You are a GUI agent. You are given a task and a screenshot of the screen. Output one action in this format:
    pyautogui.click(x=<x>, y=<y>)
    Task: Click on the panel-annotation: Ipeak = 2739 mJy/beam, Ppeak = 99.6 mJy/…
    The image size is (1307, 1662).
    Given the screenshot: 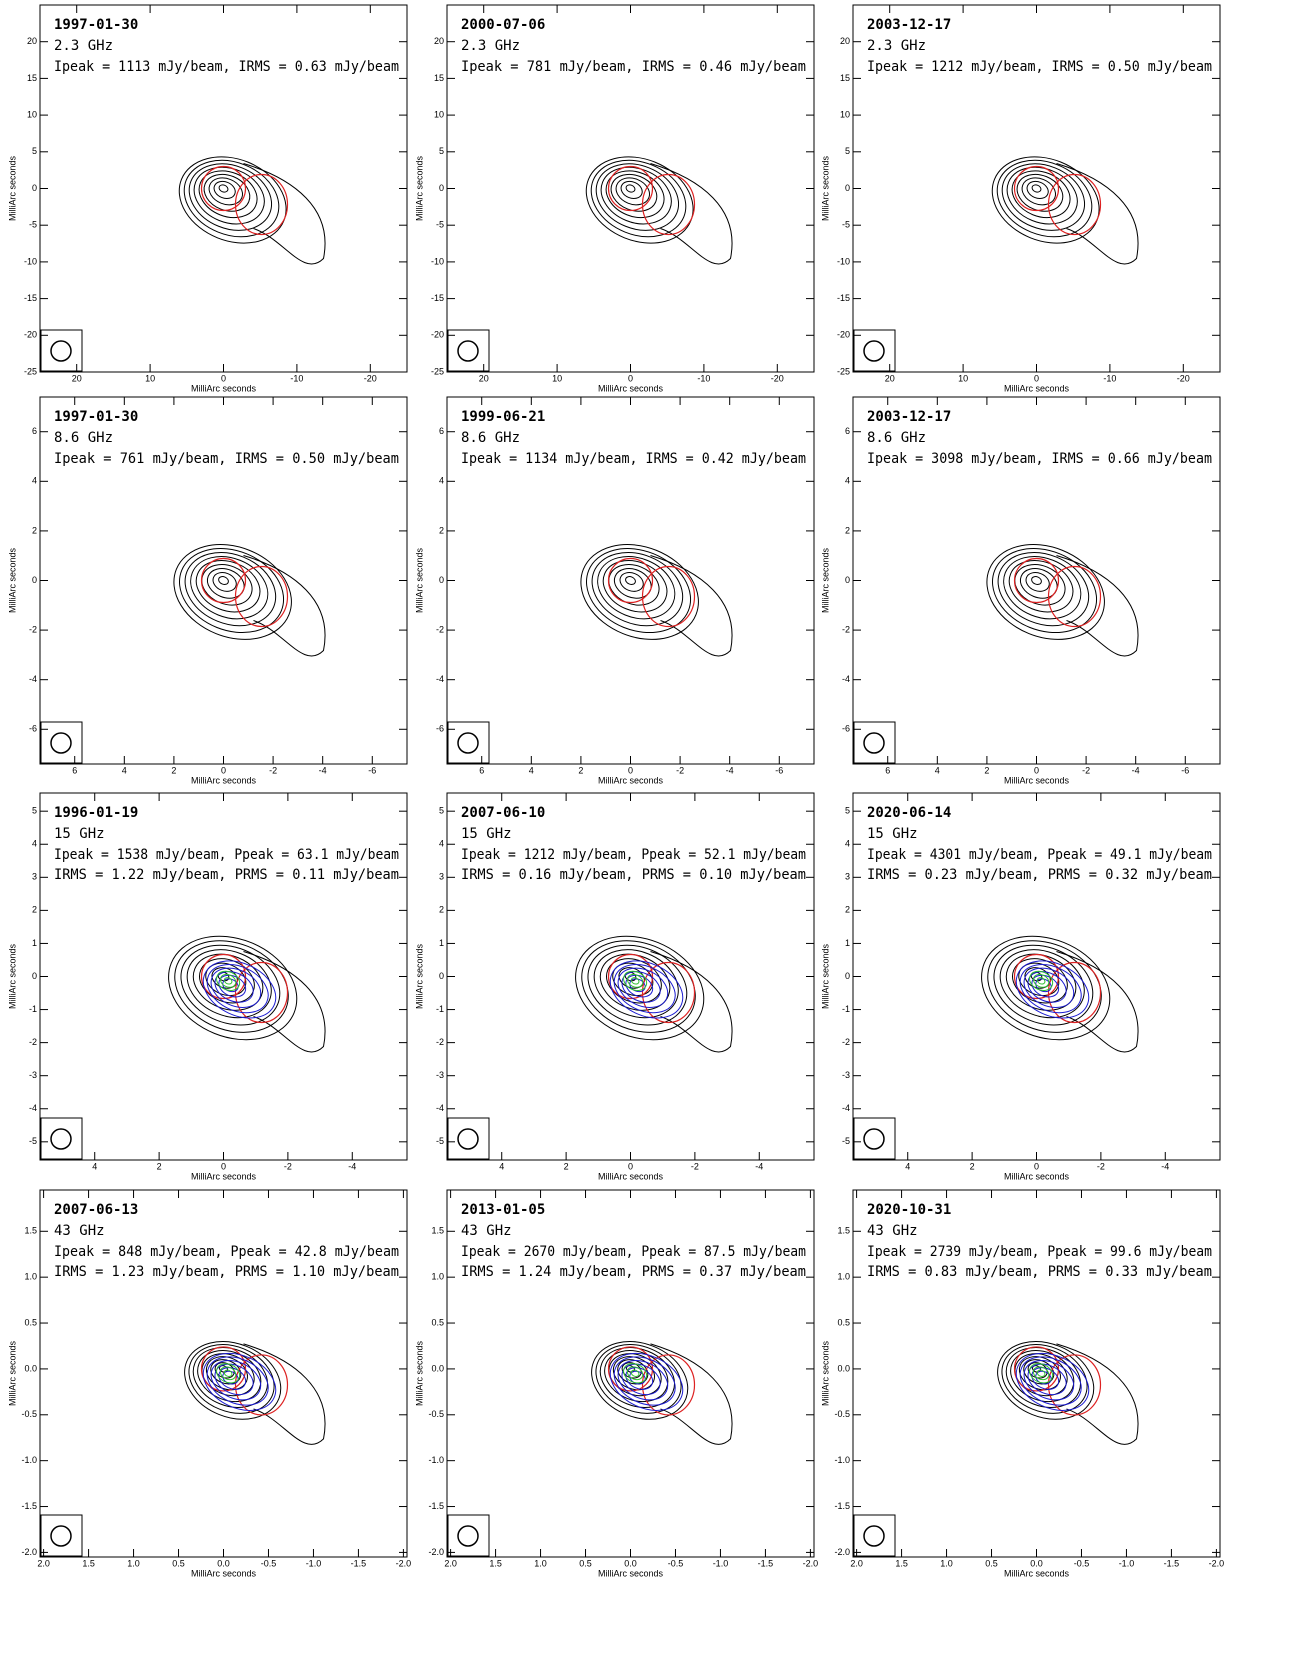 What is the action you would take?
    pyautogui.click(x=1039, y=1252)
    